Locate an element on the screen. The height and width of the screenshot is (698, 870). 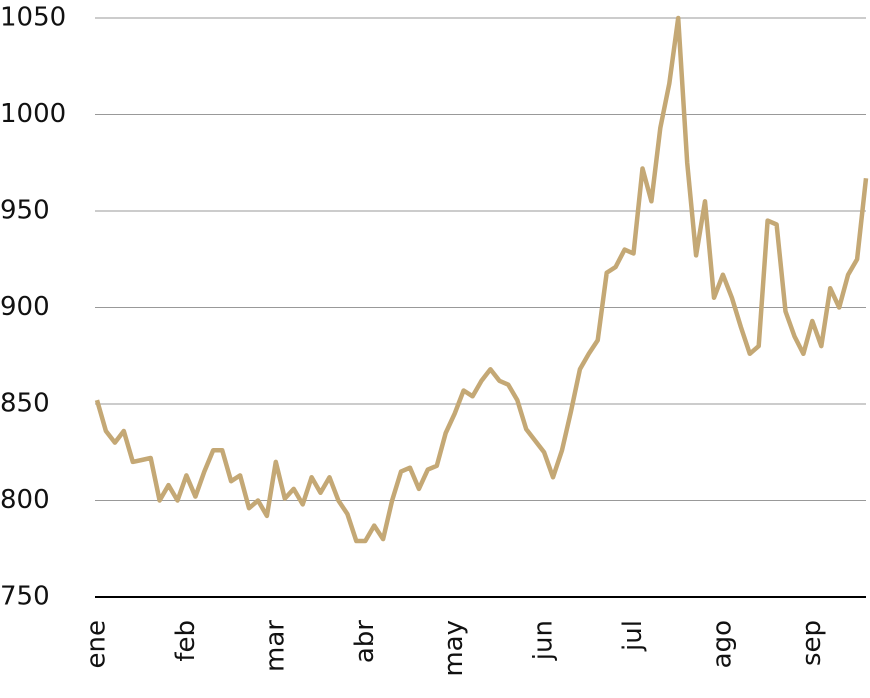
x-tick-label: ene is located at coordinates (97, 644).